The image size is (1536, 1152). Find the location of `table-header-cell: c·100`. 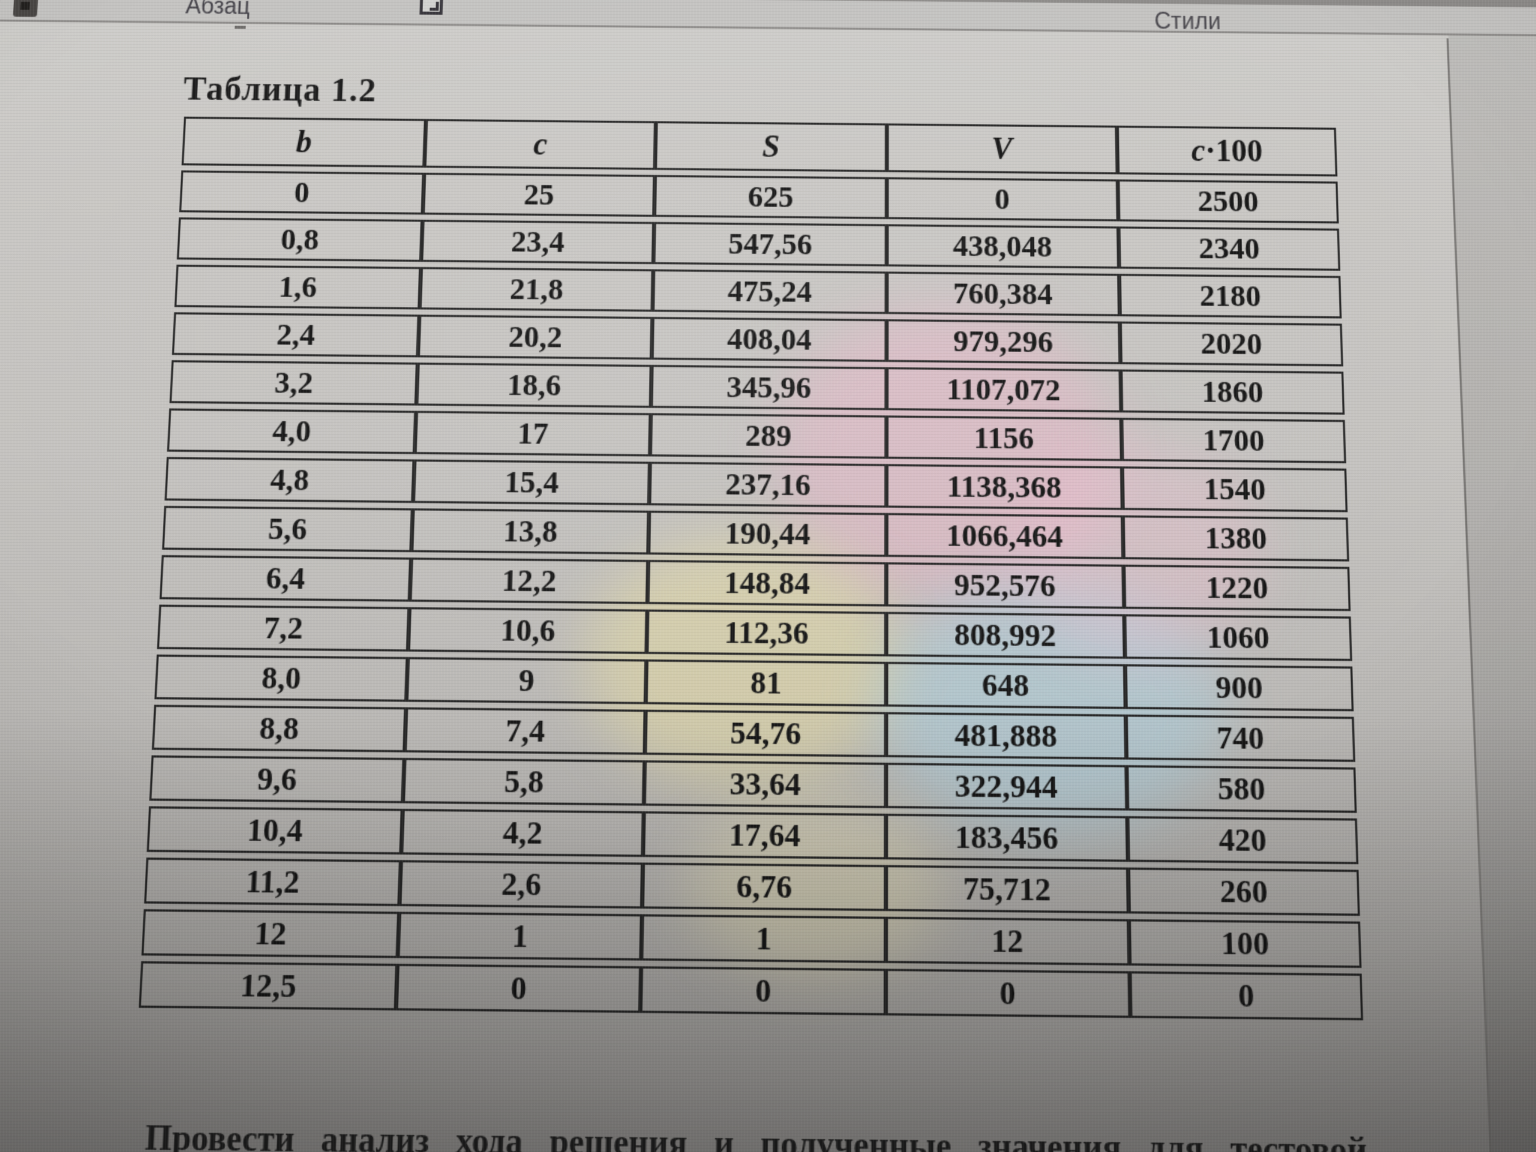

table-header-cell: c·100 is located at coordinates (1227, 151).